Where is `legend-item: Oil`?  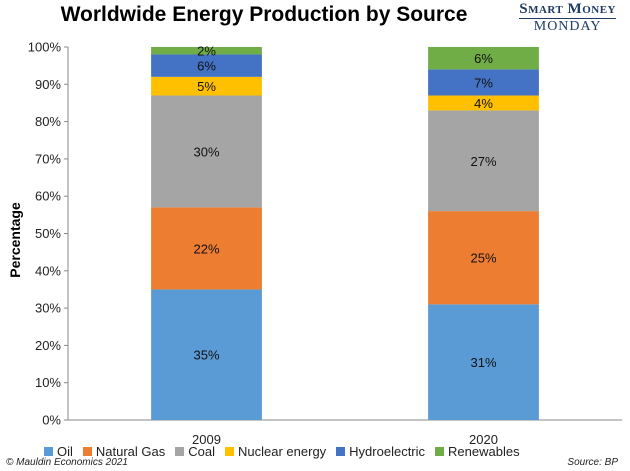 legend-item: Oil is located at coordinates (58, 451).